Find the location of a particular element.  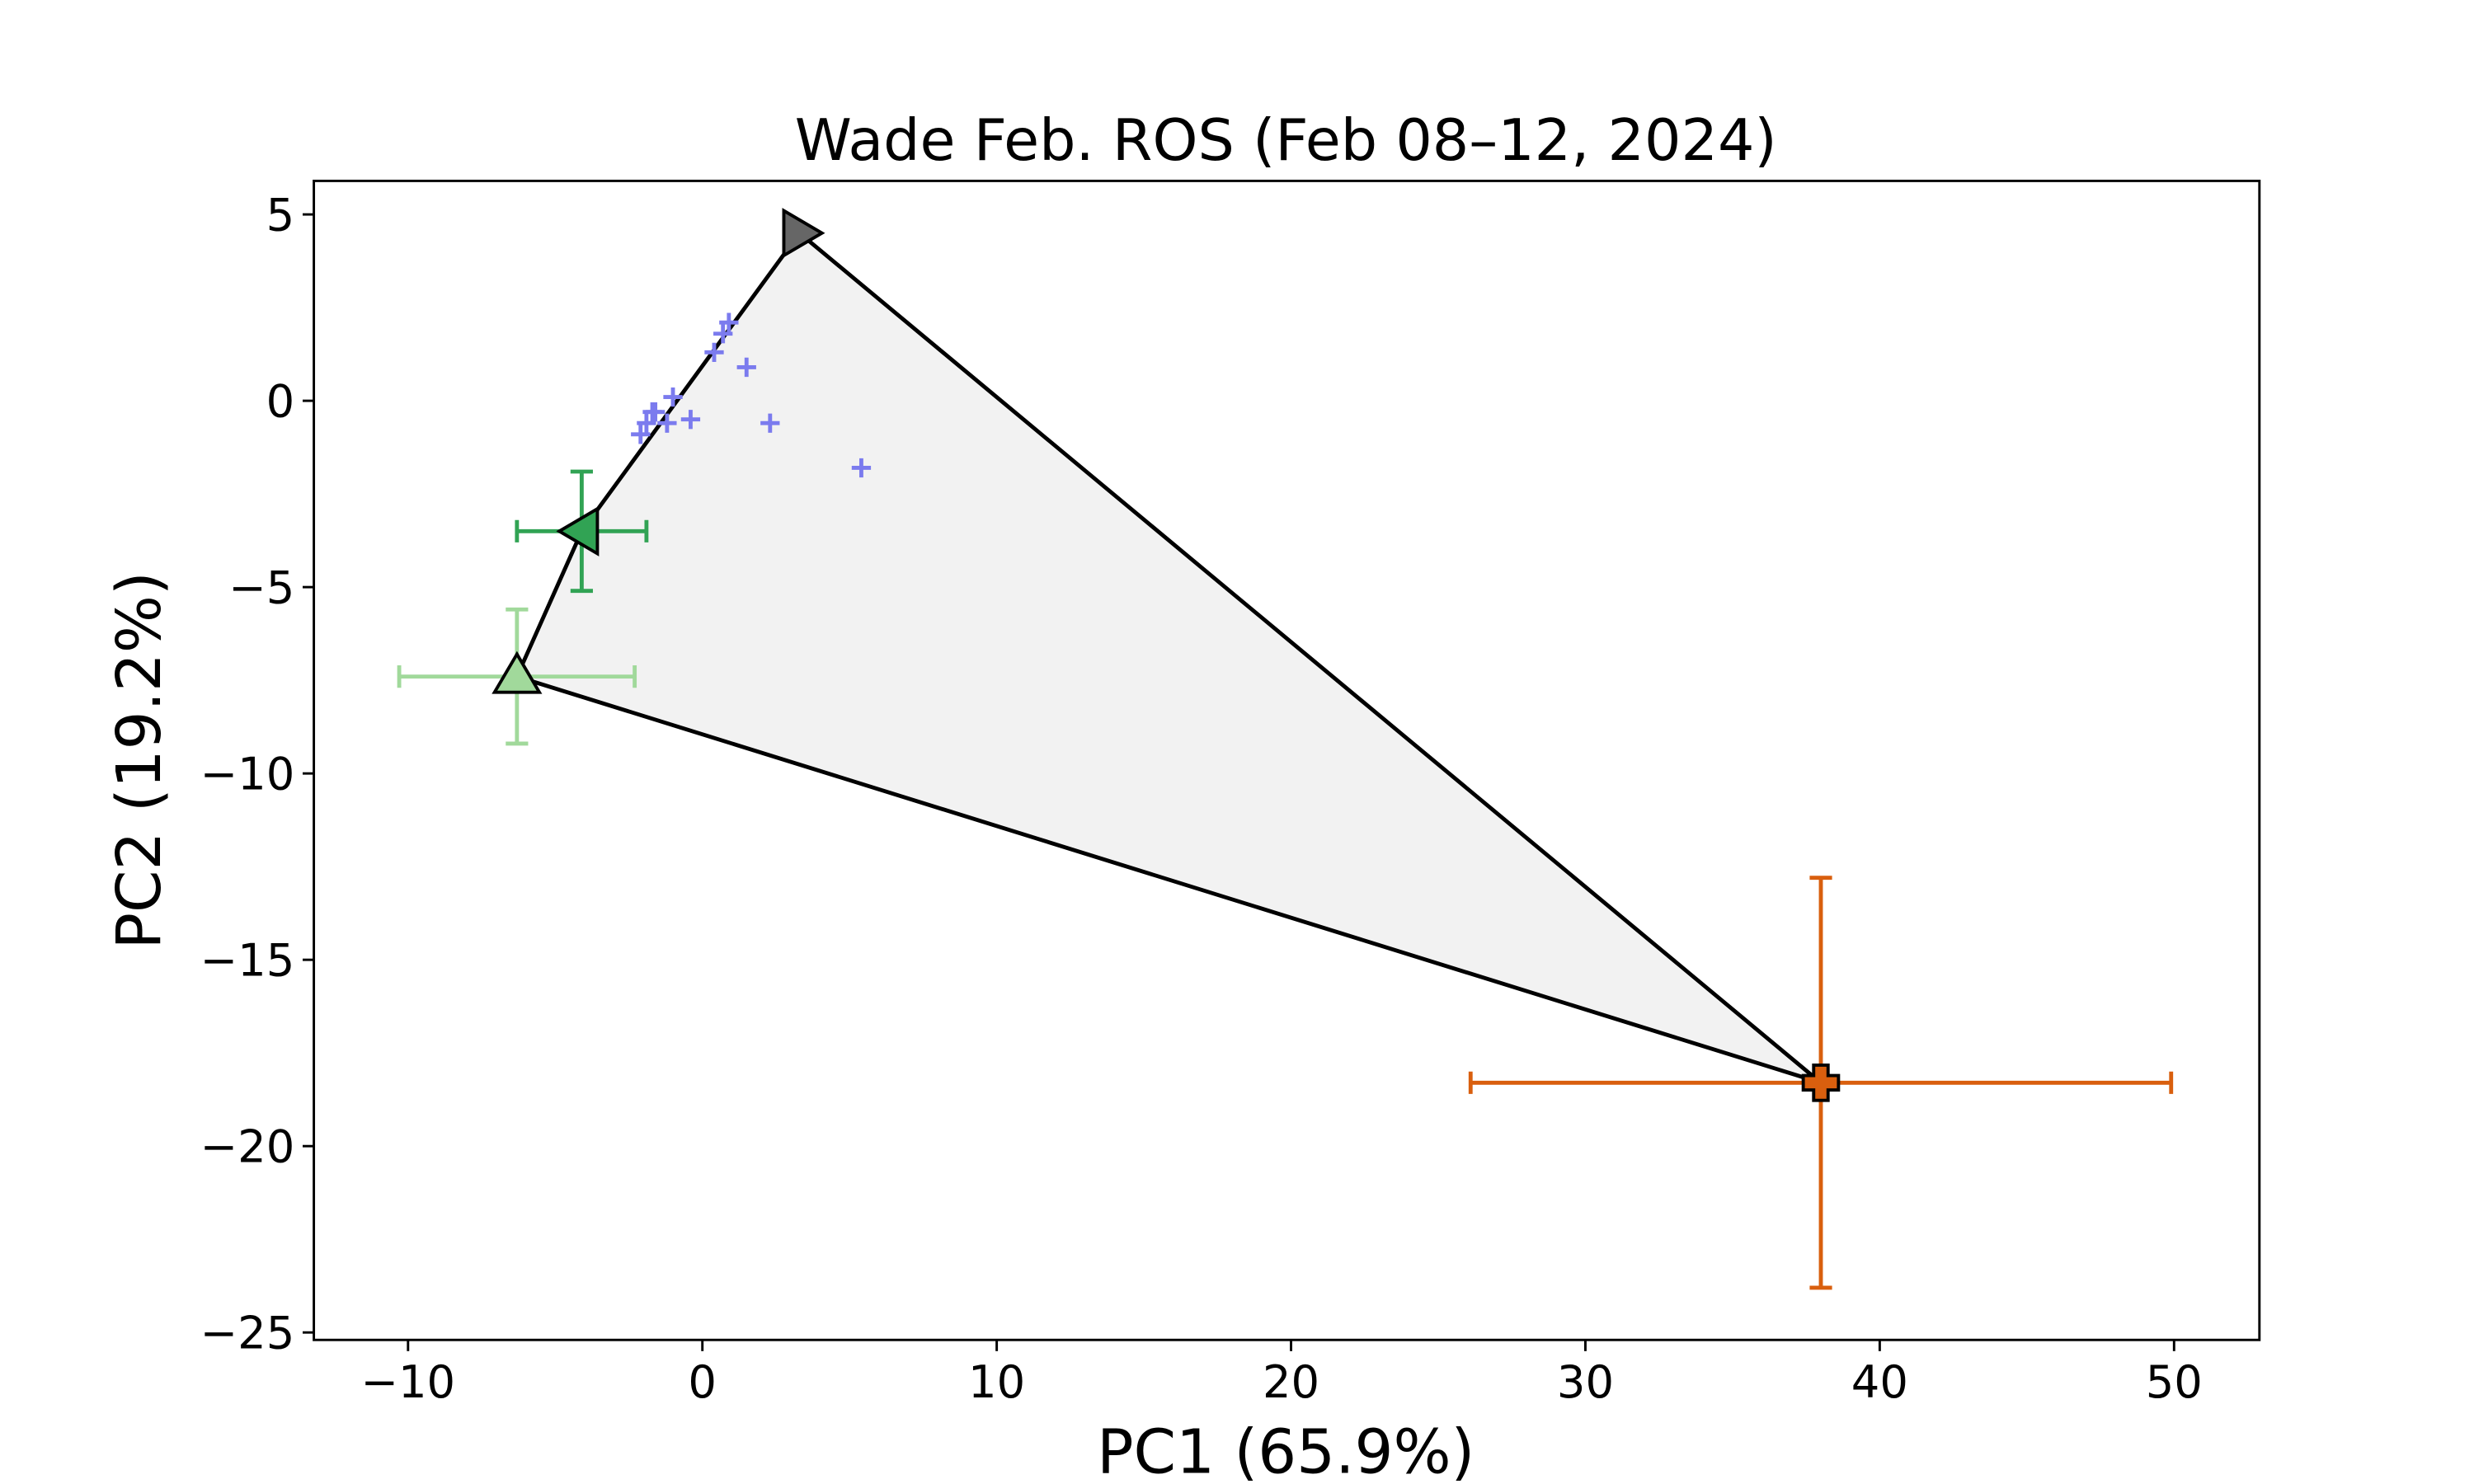

y-axis-label: PC2 (19.2%) is located at coordinates (140, 760).